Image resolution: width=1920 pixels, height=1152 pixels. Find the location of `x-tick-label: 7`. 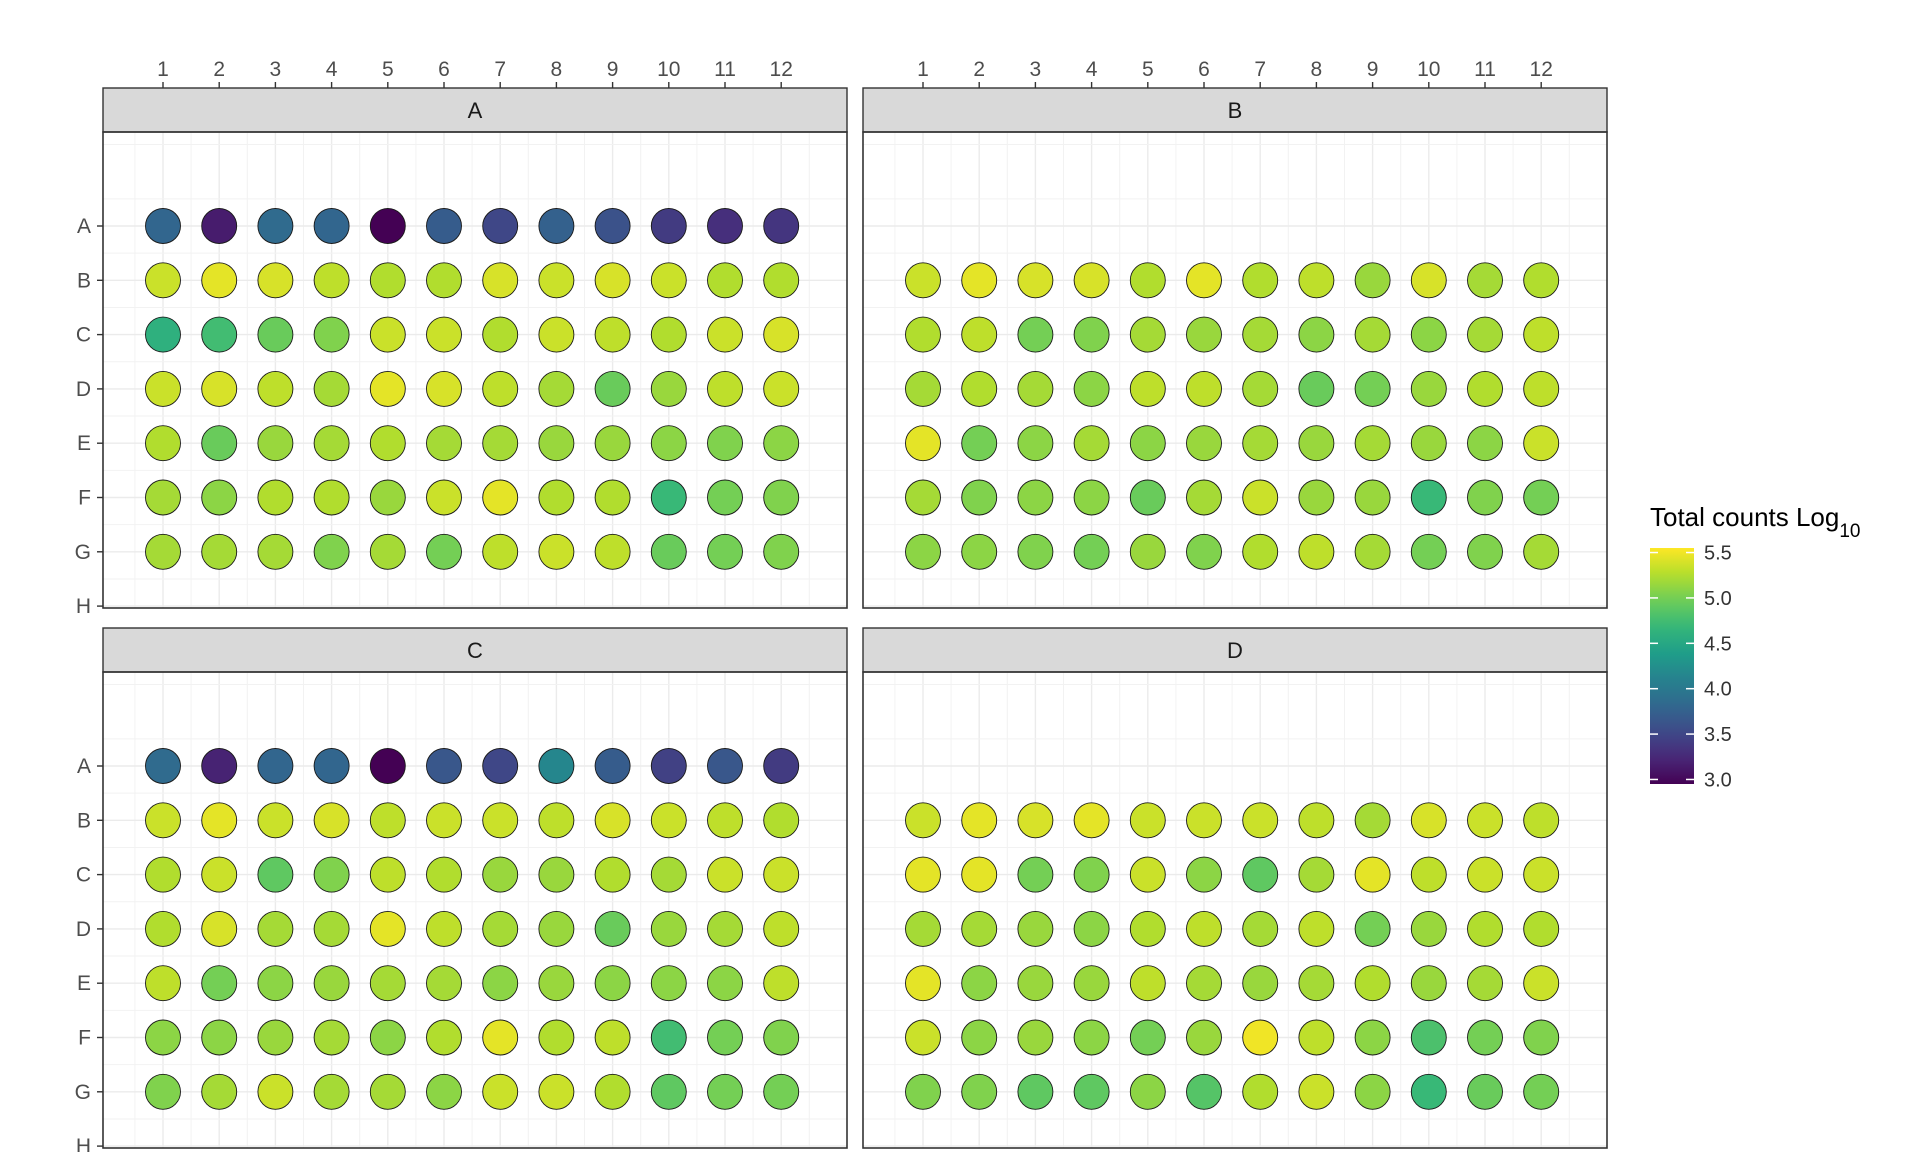

x-tick-label: 7 is located at coordinates (1260, 69).